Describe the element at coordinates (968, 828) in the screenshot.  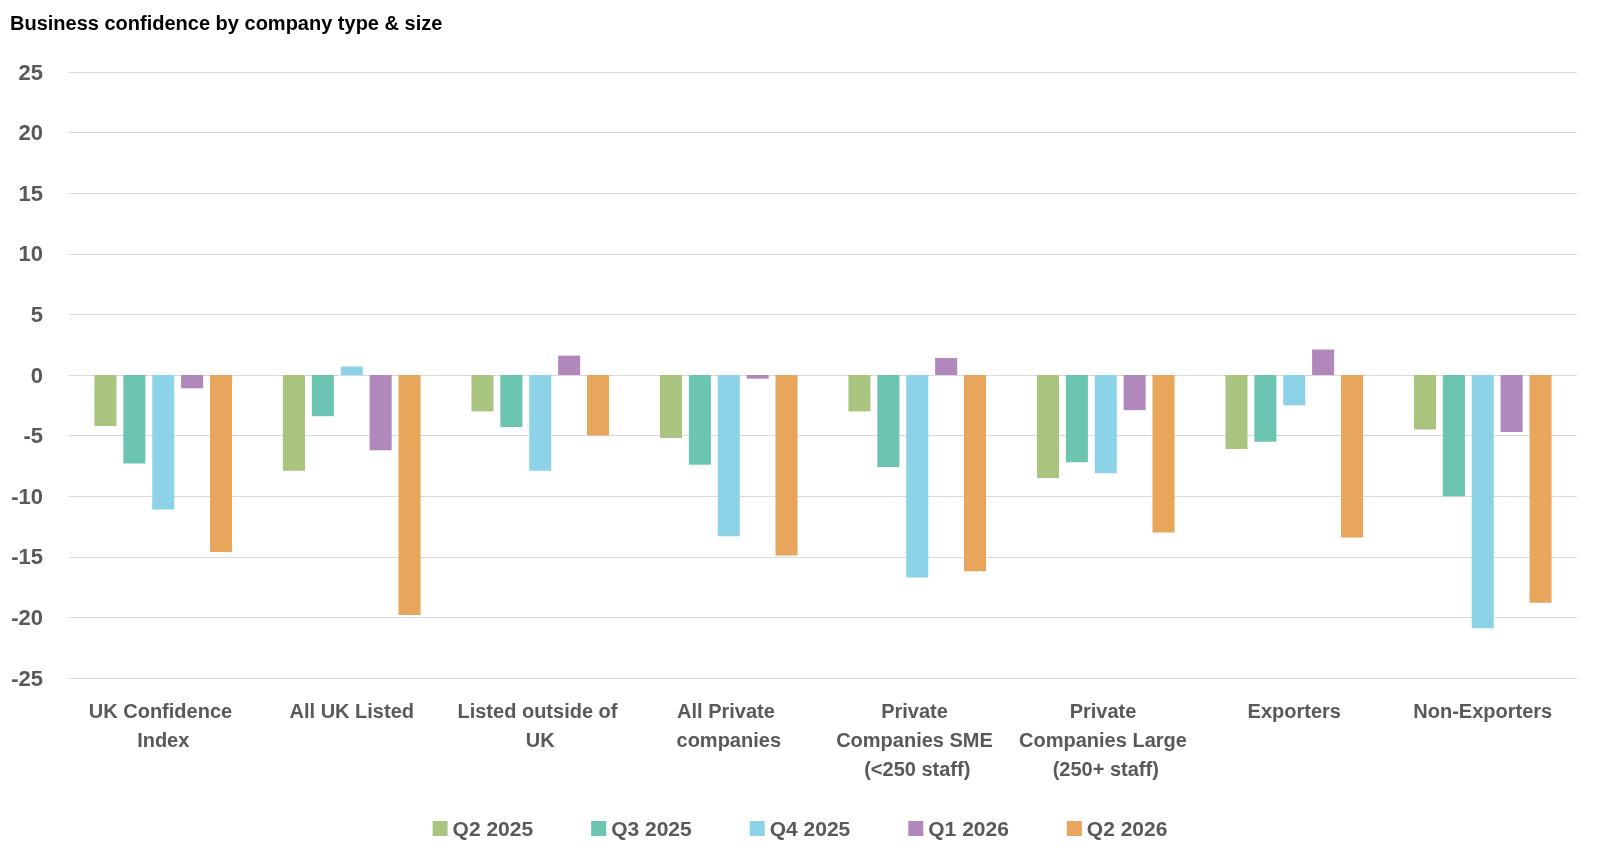
I see `legend-label: Q1 2026` at that location.